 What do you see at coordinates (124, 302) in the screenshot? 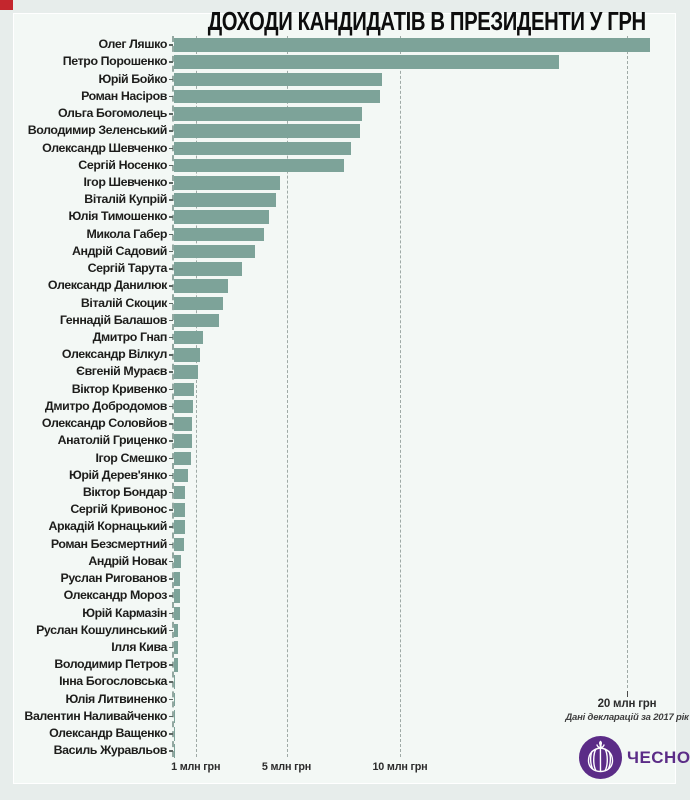
I see `category-label: Віталій Скоцик` at bounding box center [124, 302].